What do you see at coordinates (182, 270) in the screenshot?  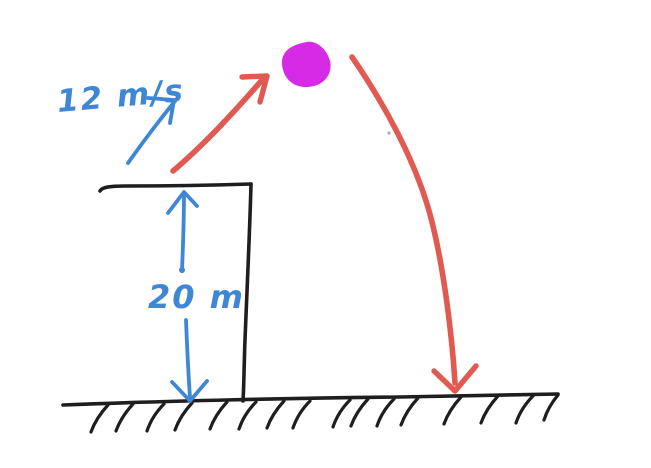 I see `pen-blob` at bounding box center [182, 270].